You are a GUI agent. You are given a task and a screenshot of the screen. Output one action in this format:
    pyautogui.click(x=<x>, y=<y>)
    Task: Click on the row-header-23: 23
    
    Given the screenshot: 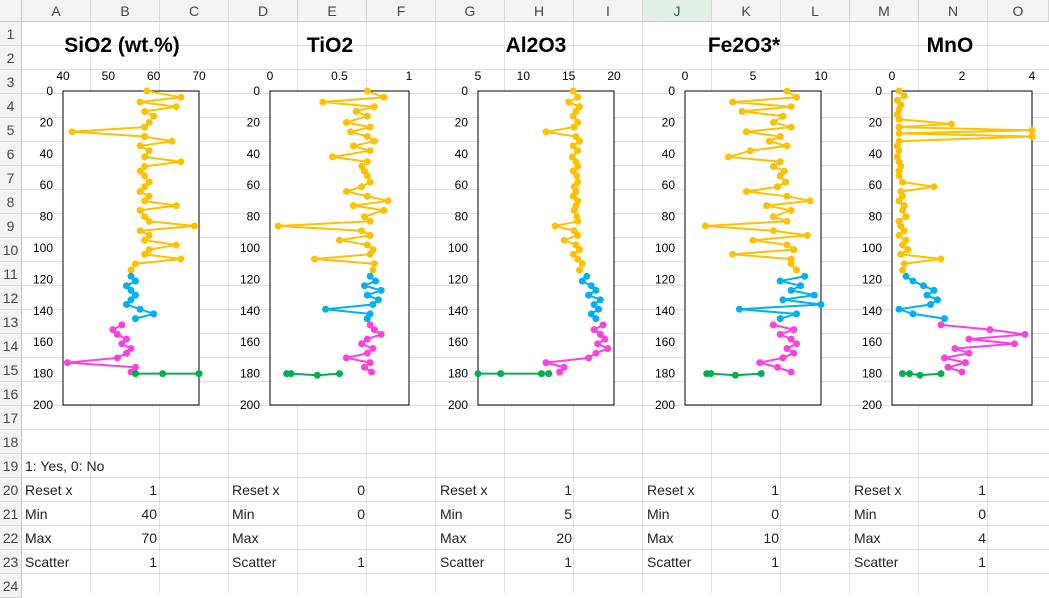 What is the action you would take?
    pyautogui.click(x=11, y=562)
    